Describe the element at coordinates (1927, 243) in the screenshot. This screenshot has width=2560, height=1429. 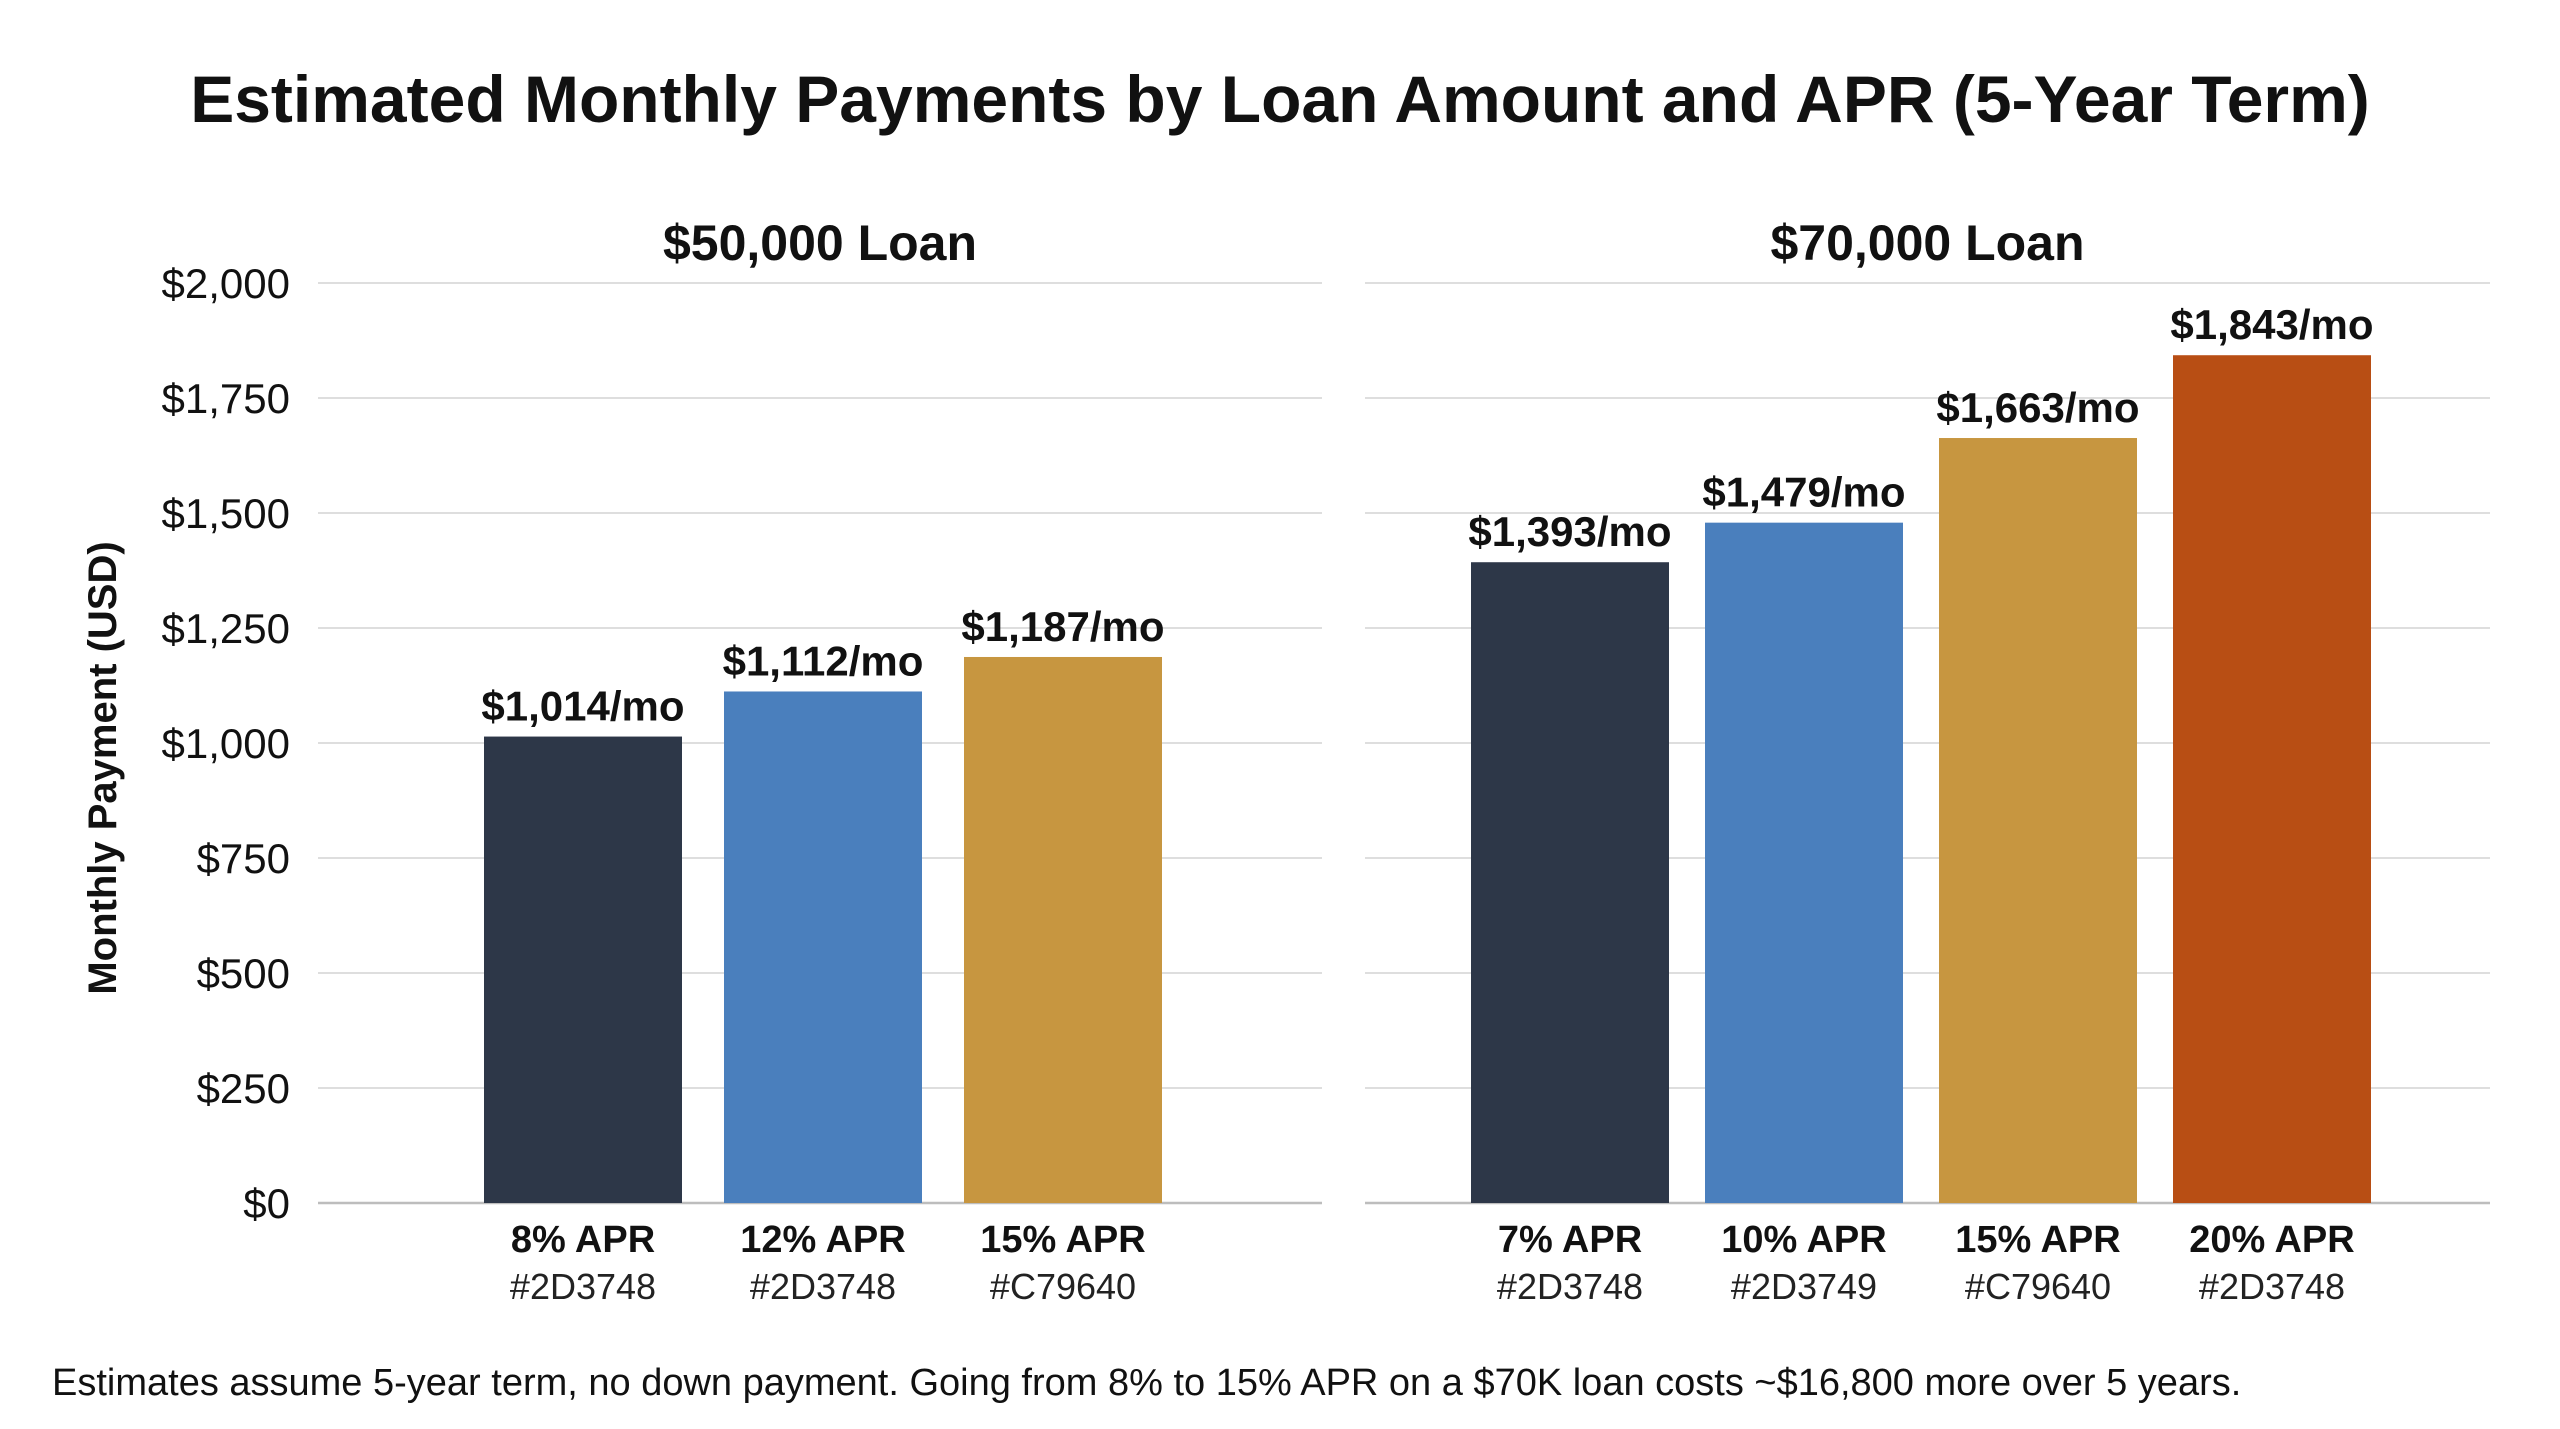
I see `panel-title: $70,000 Loan` at that location.